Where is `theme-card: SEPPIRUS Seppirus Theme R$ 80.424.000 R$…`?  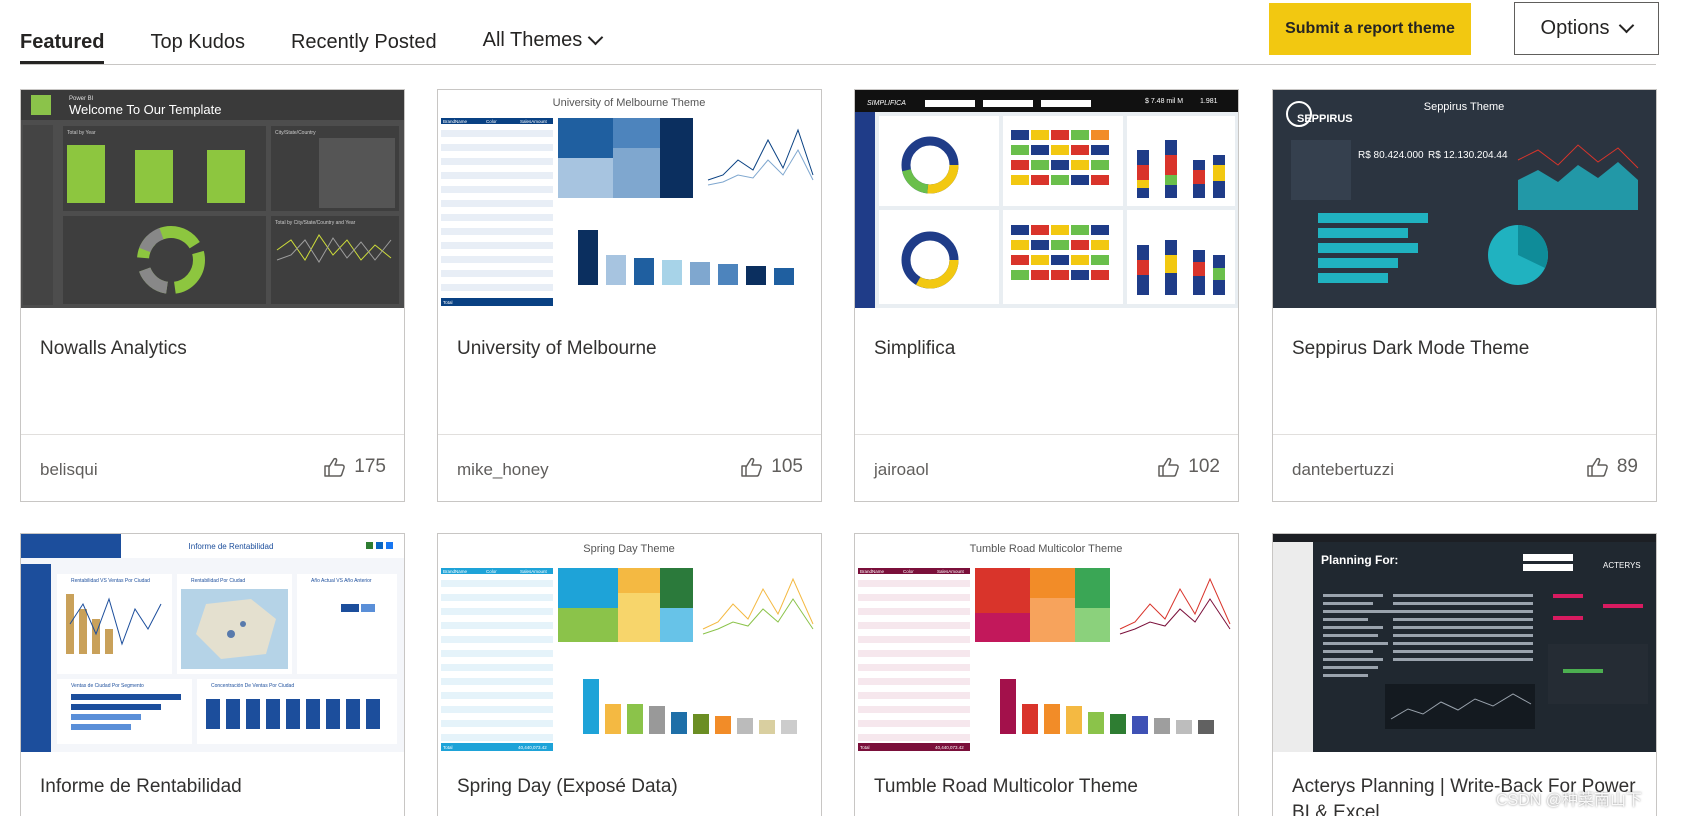 theme-card: SEPPIRUS Seppirus Theme R$ 80.424.000 R$… is located at coordinates (1464, 295).